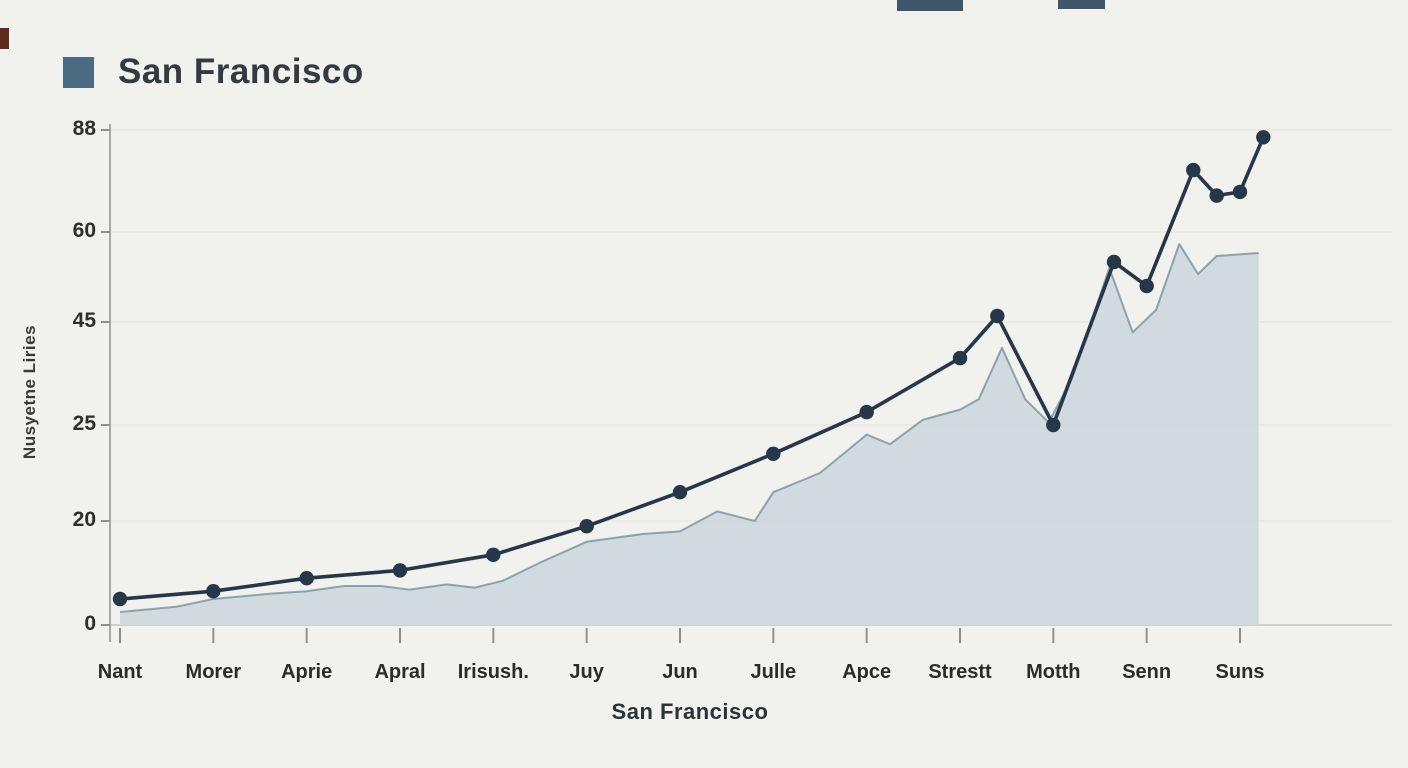 This screenshot has height=768, width=1408. I want to click on chart-header: San Francisco, so click(213, 72).